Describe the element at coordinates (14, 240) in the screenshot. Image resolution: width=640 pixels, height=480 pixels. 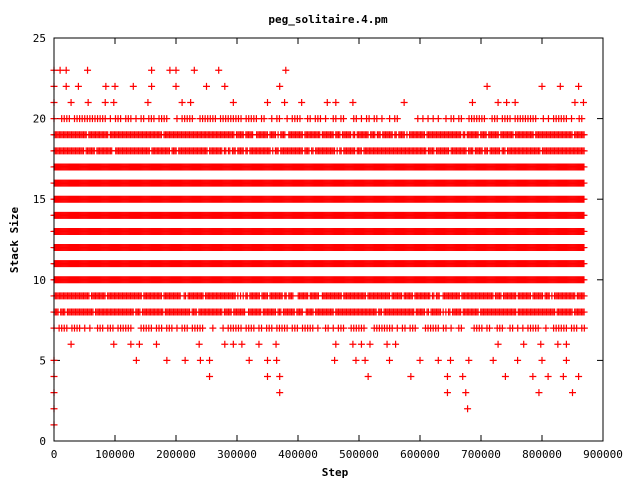
I see `y-axis-label: Stack Size` at that location.